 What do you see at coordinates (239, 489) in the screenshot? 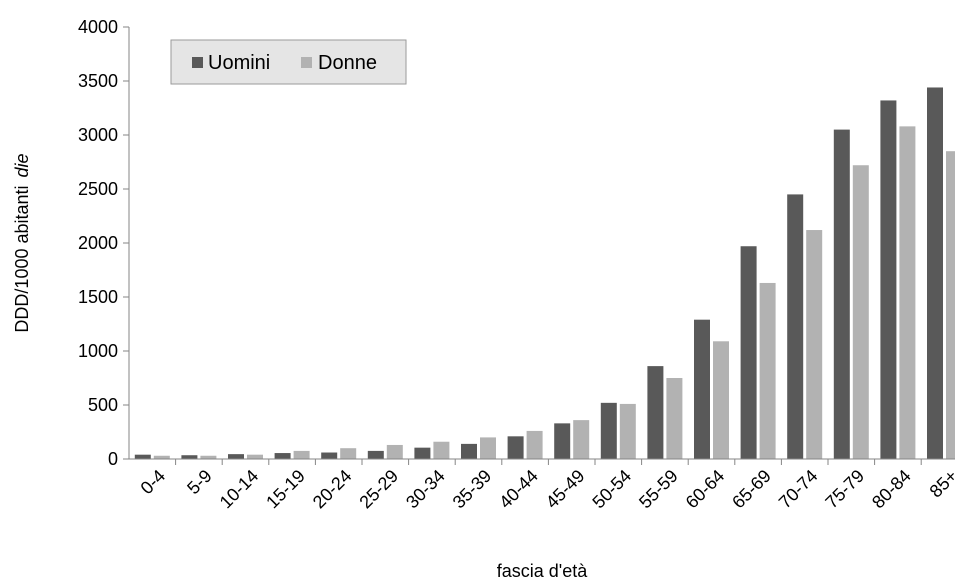
I see `x-tick-label: 10-14` at bounding box center [239, 489].